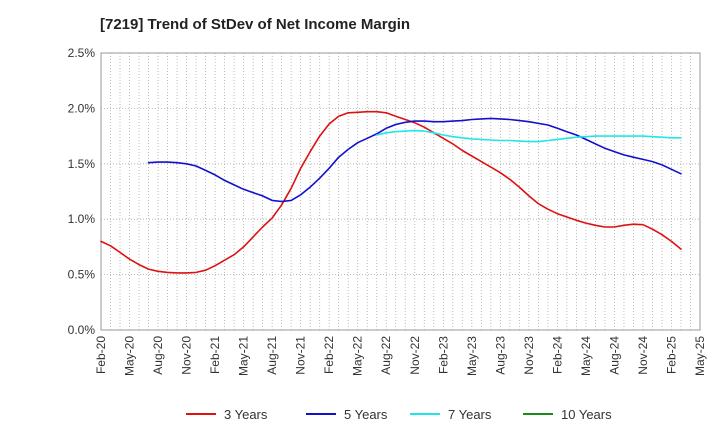 The width and height of the screenshot is (720, 440). Describe the element at coordinates (614, 355) in the screenshot. I see `x-tick-label: Aug-24` at that location.